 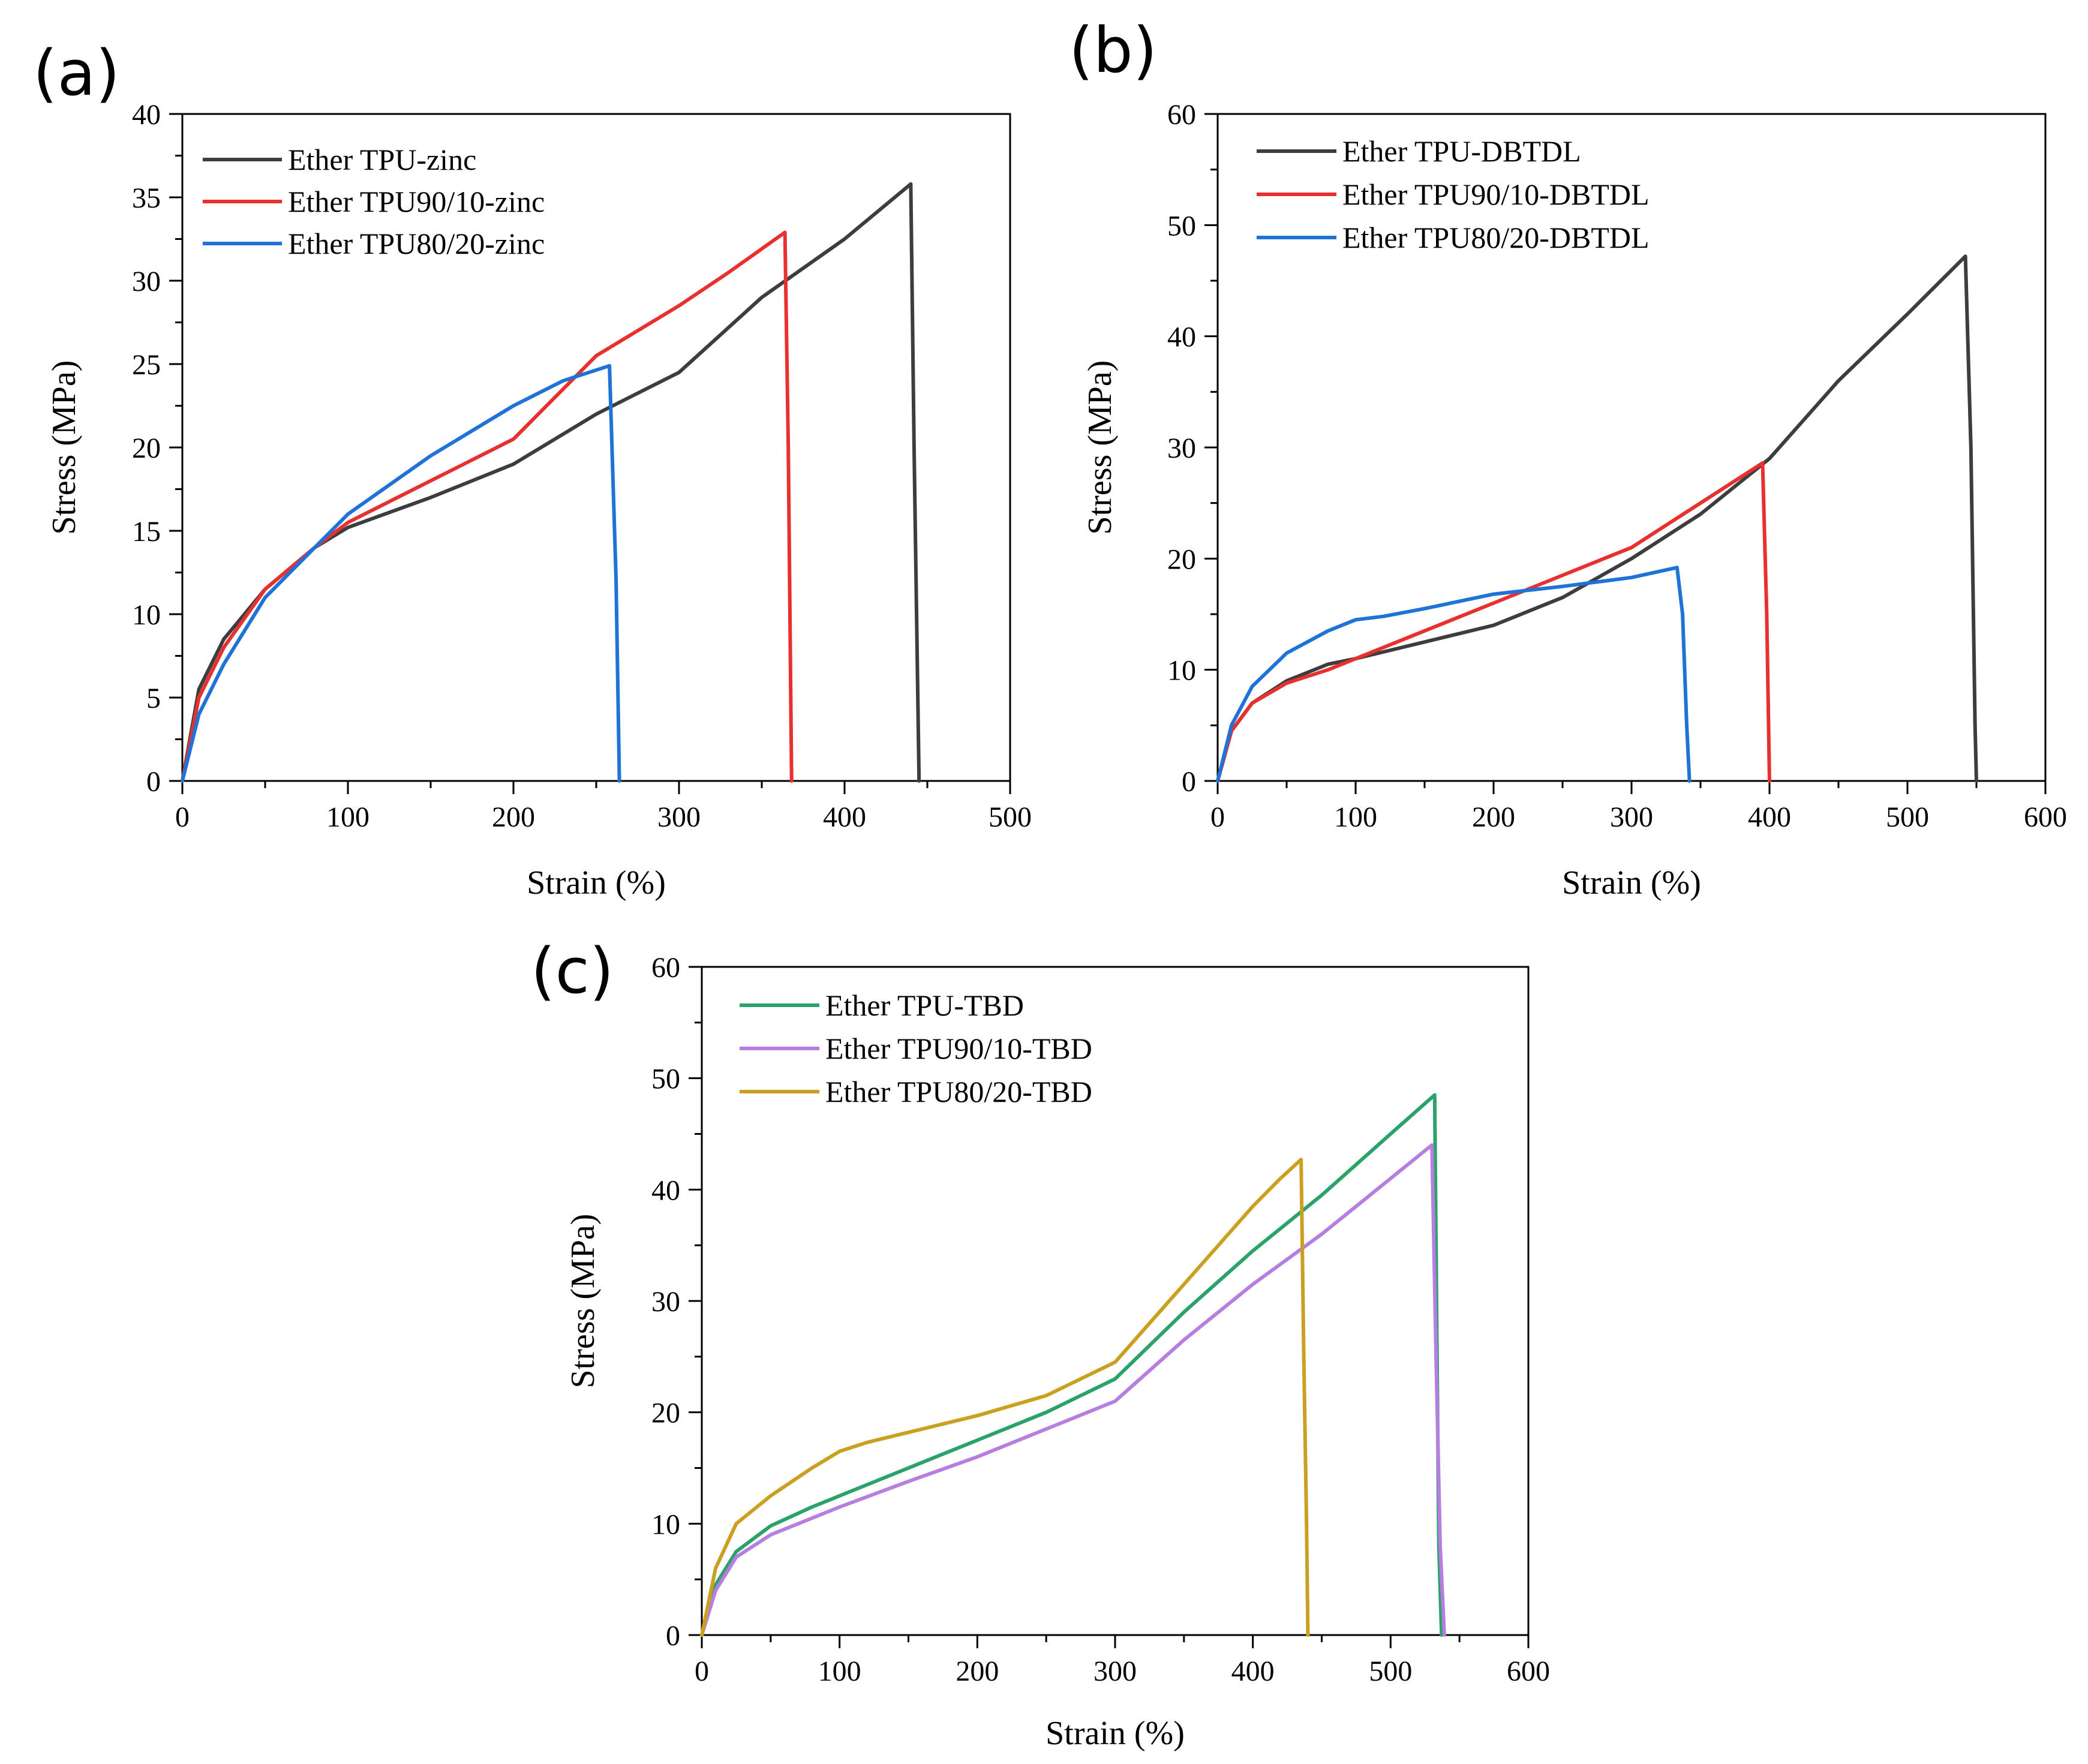 I want to click on y-tick-label: 35, so click(x=146, y=198).